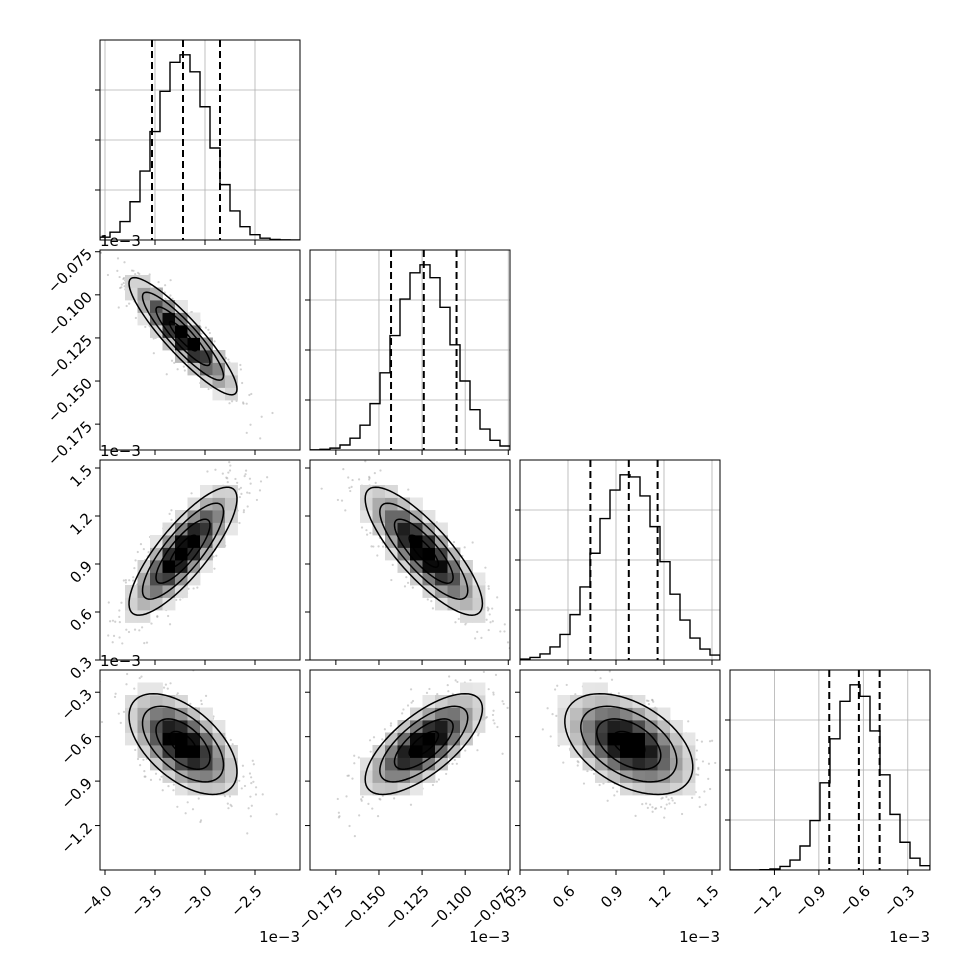  What do you see at coordinates (77, 793) in the screenshot?
I see `y-tick-label: −0.9` at bounding box center [77, 793].